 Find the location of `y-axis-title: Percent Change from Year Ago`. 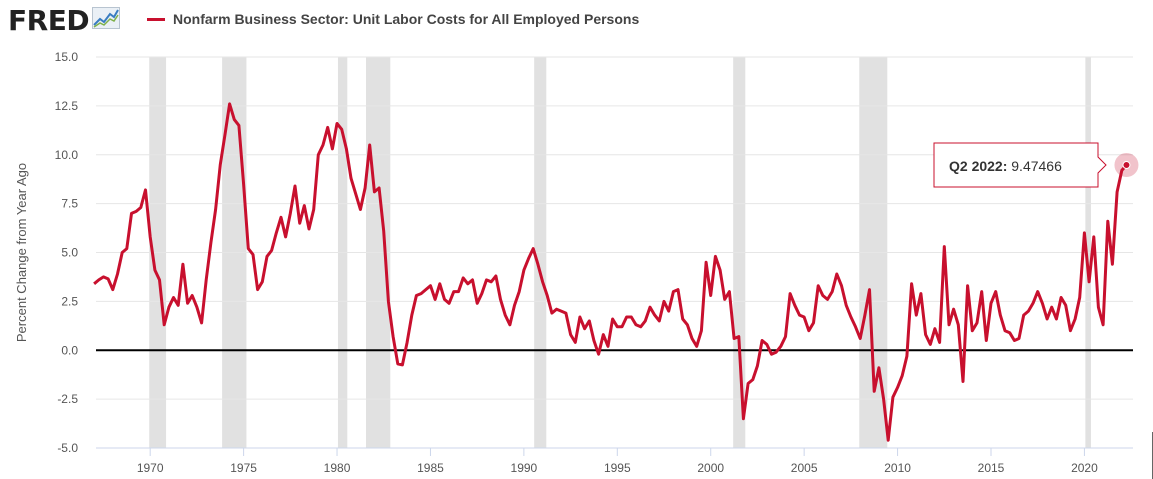

y-axis-title: Percent Change from Year Ago is located at coordinates (21, 252).